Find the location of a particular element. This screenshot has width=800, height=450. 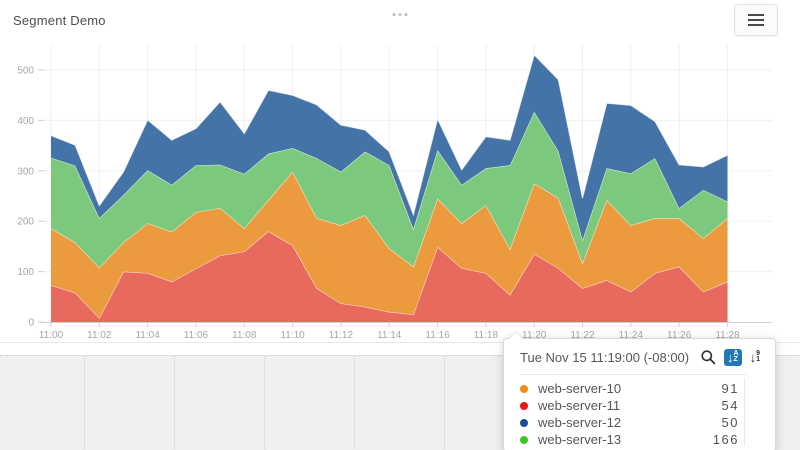

x-axis-label: 11:18 is located at coordinates (486, 335).